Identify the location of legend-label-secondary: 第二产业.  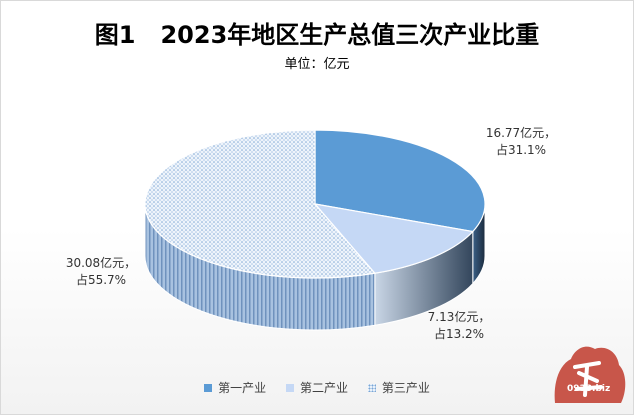
(323, 388).